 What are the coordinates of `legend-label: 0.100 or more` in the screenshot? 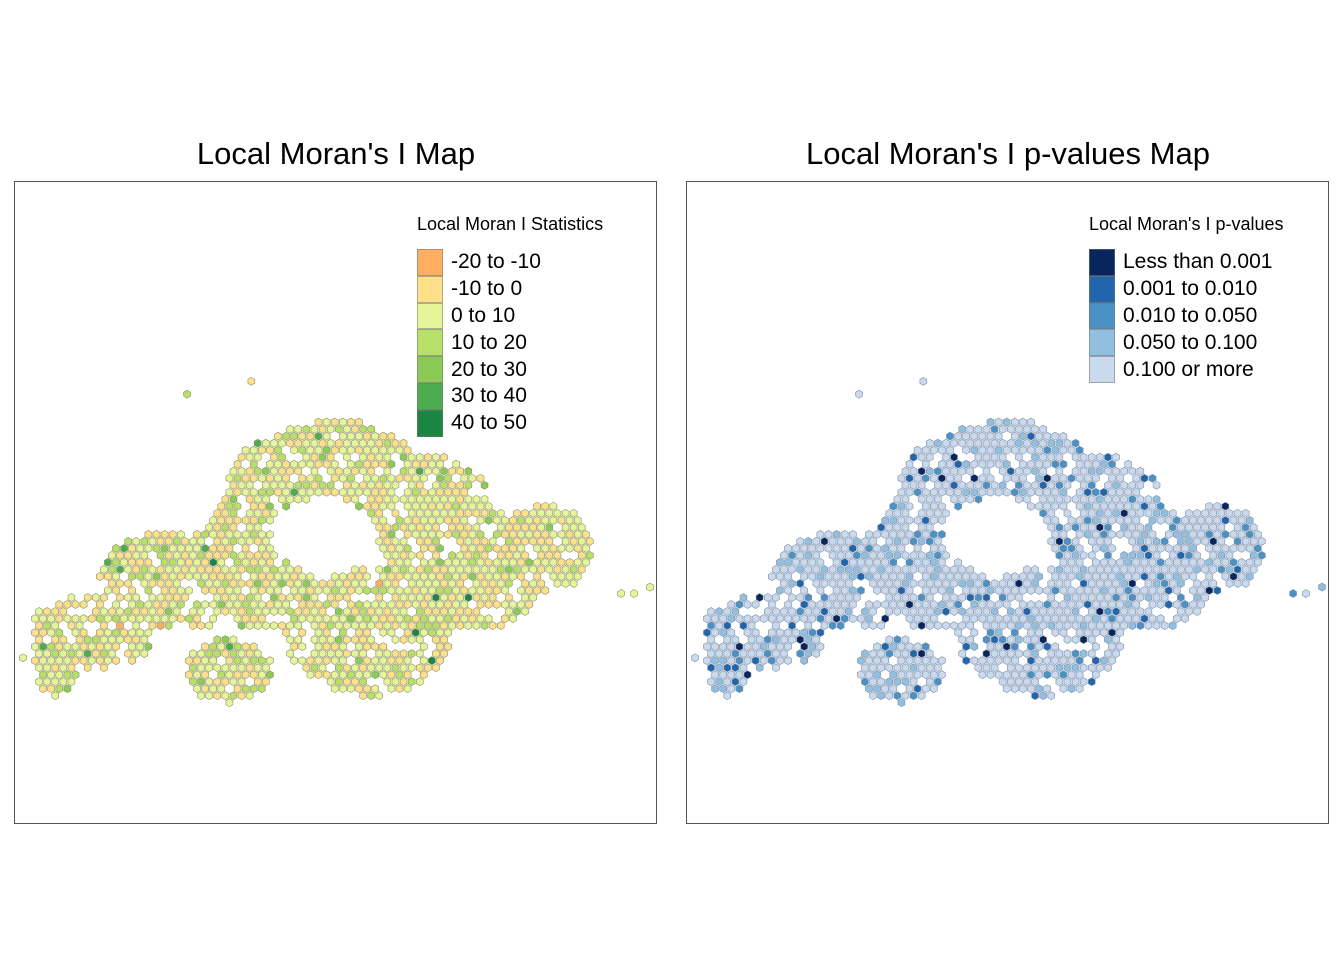 It's located at (1188, 369).